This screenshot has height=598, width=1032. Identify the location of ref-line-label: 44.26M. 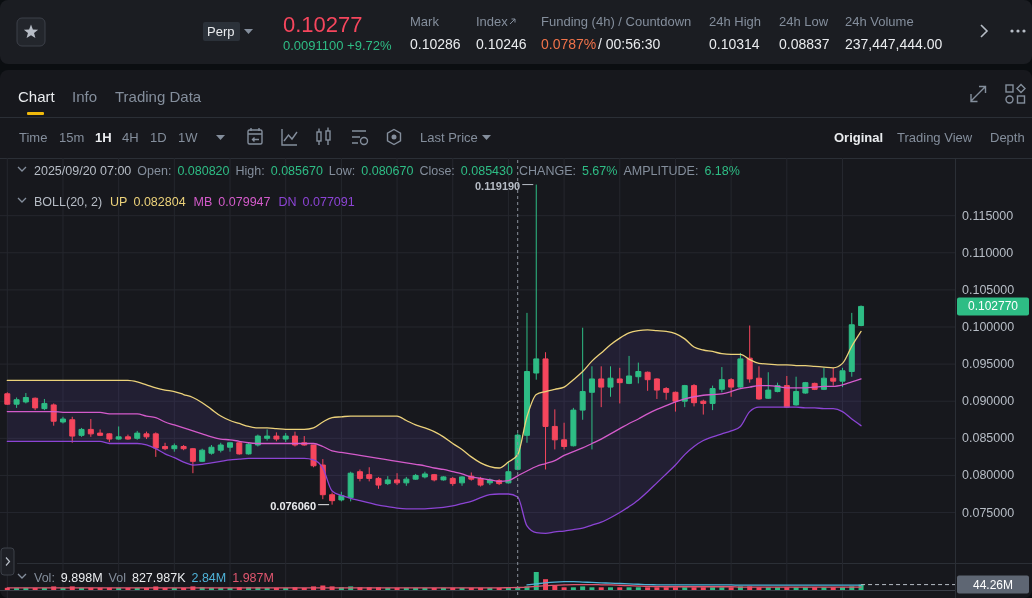
(993, 584).